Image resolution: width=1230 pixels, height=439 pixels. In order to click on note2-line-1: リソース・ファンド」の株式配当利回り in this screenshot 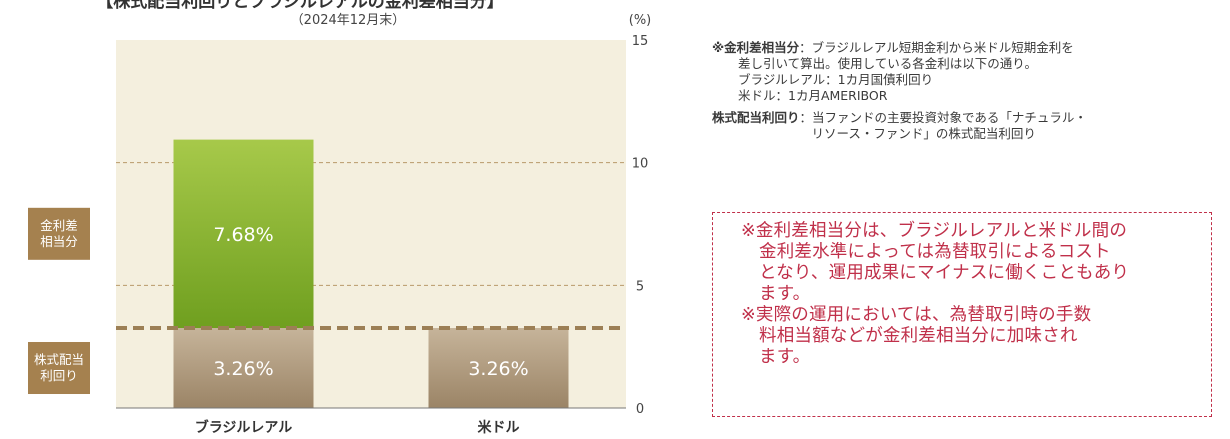, I will do `click(923, 133)`.